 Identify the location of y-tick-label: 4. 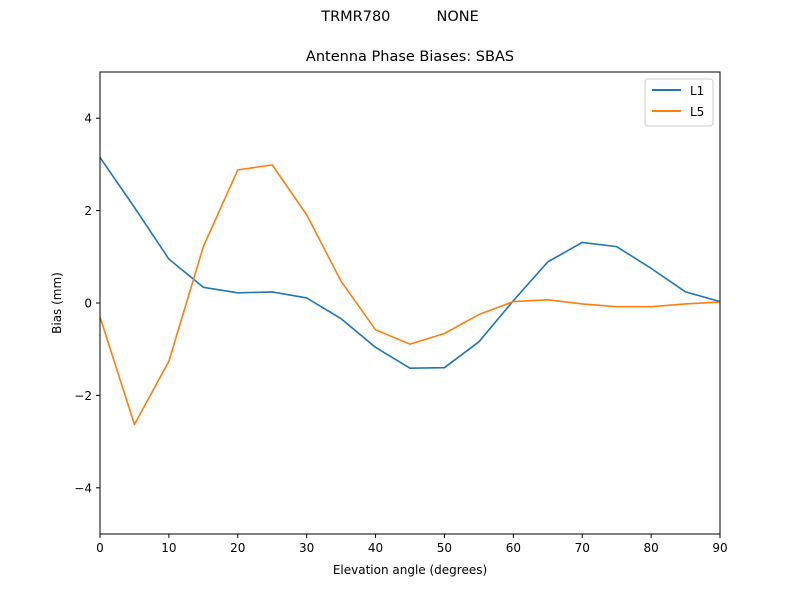
(88, 119).